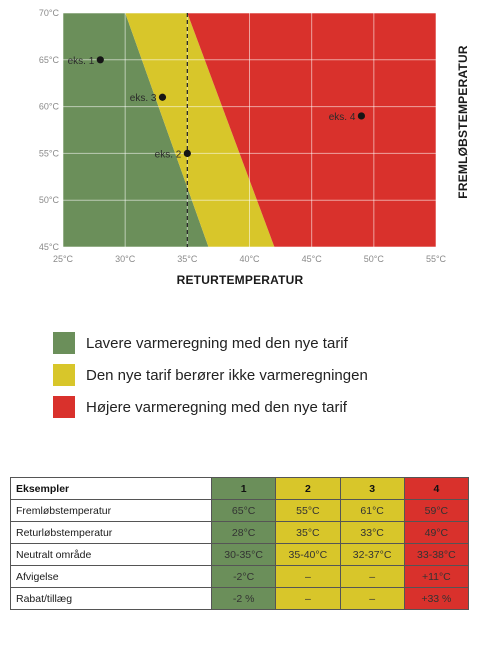 The height and width of the screenshot is (649, 481). Describe the element at coordinates (308, 510) in the screenshot. I see `table-cell: 55°C` at that location.